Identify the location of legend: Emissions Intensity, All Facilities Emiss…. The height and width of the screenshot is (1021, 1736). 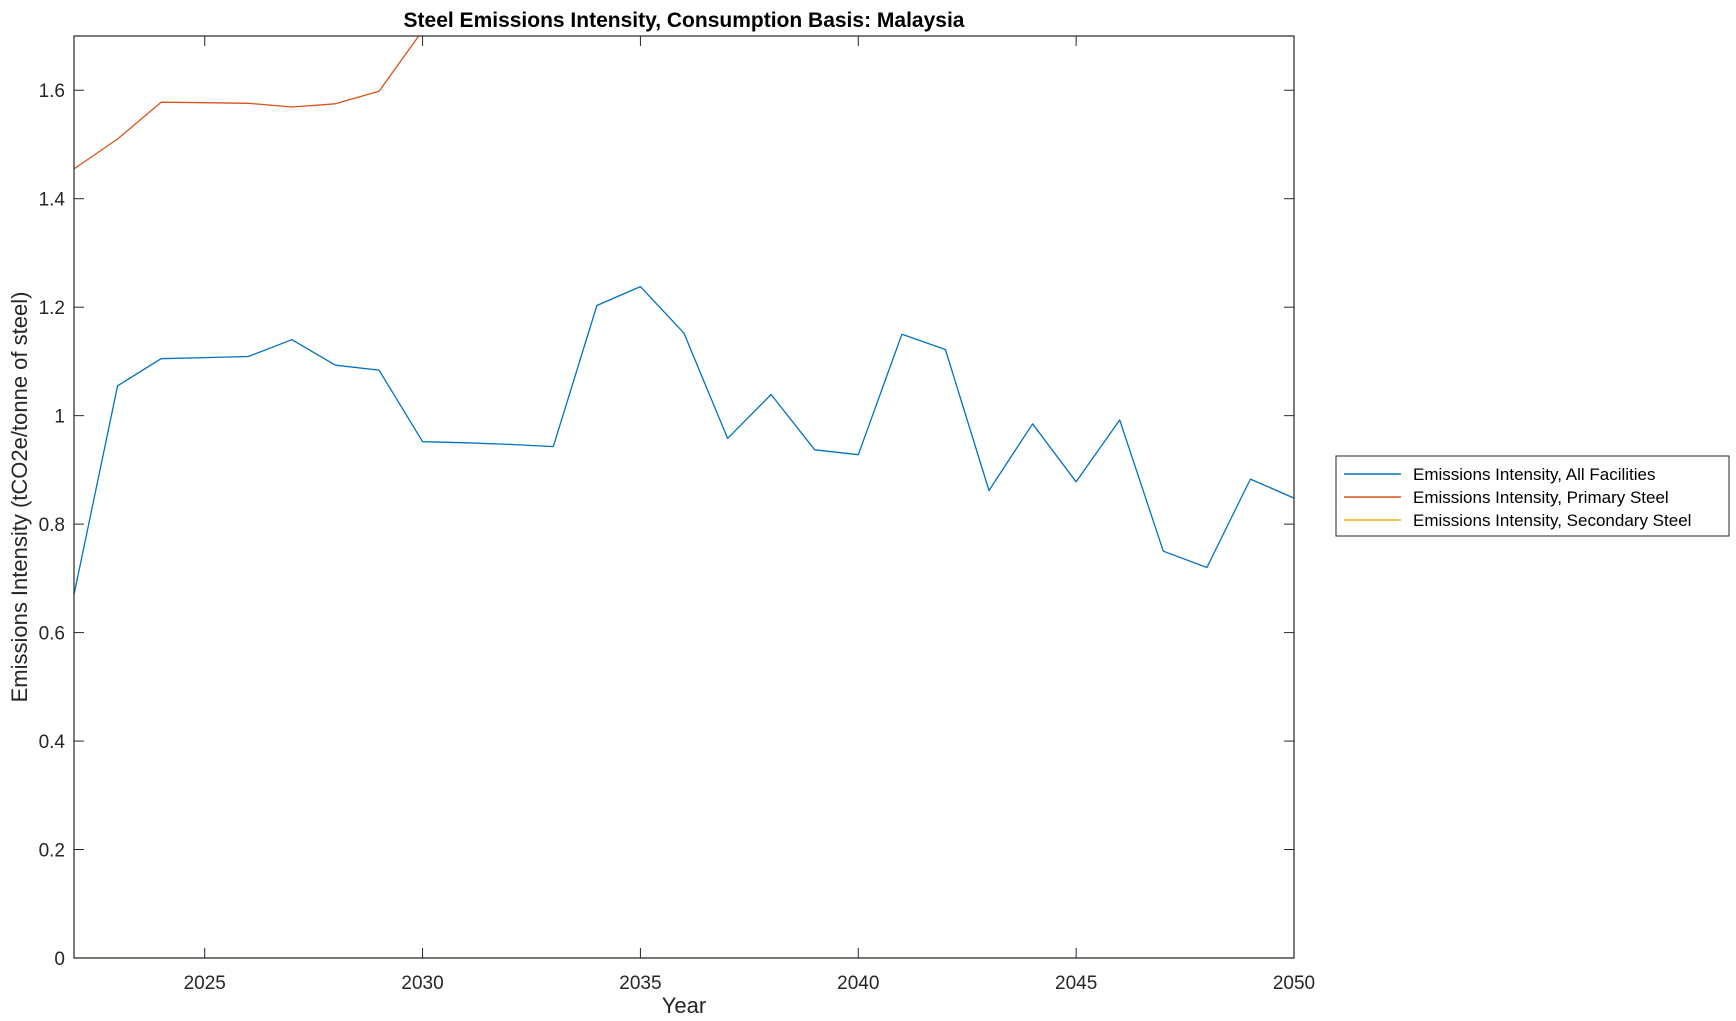
(1532, 496).